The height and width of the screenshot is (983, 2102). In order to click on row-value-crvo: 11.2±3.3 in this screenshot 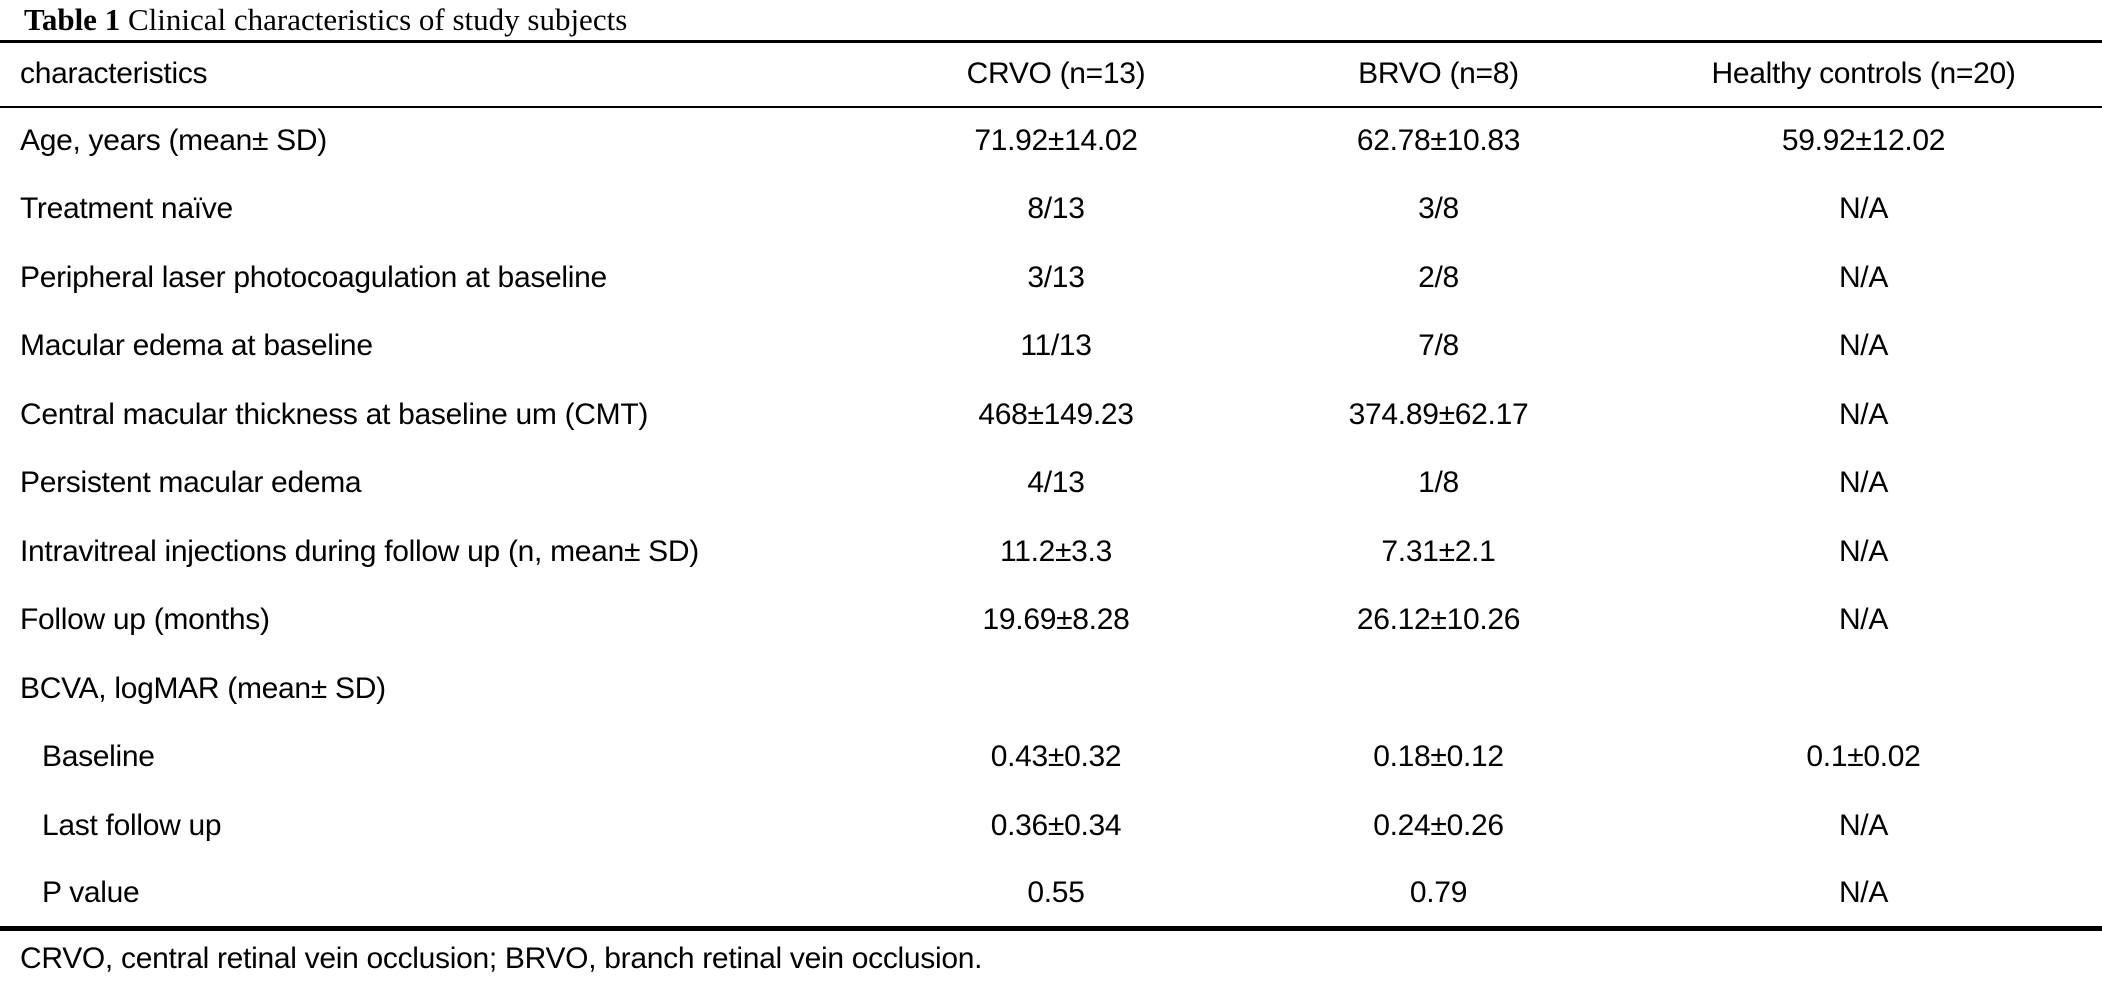, I will do `click(1056, 551)`.